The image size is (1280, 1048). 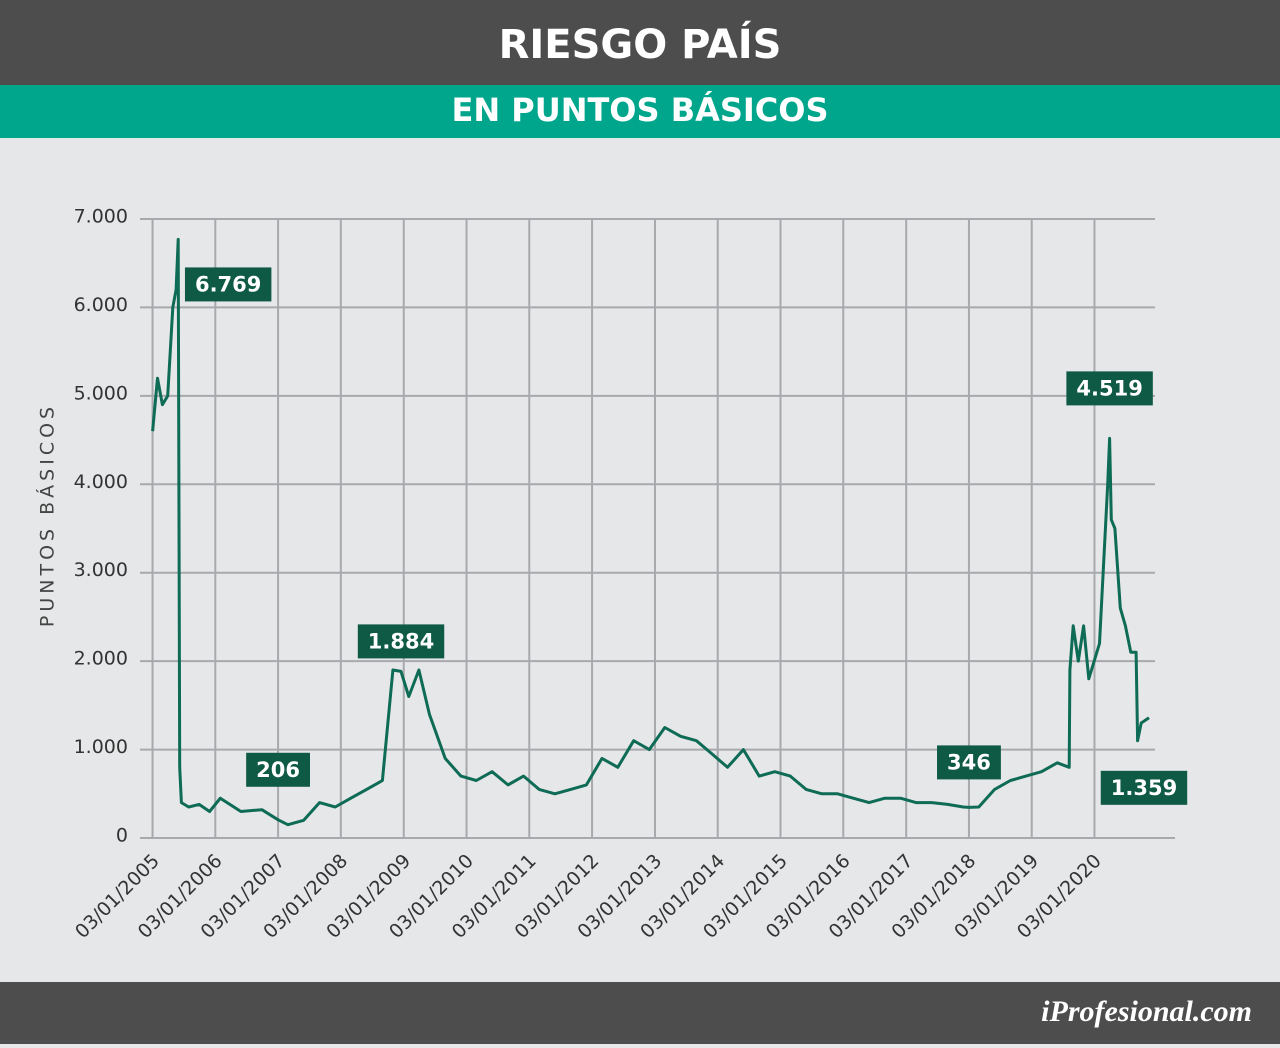 I want to click on y-tick-label: 0, so click(x=122, y=836).